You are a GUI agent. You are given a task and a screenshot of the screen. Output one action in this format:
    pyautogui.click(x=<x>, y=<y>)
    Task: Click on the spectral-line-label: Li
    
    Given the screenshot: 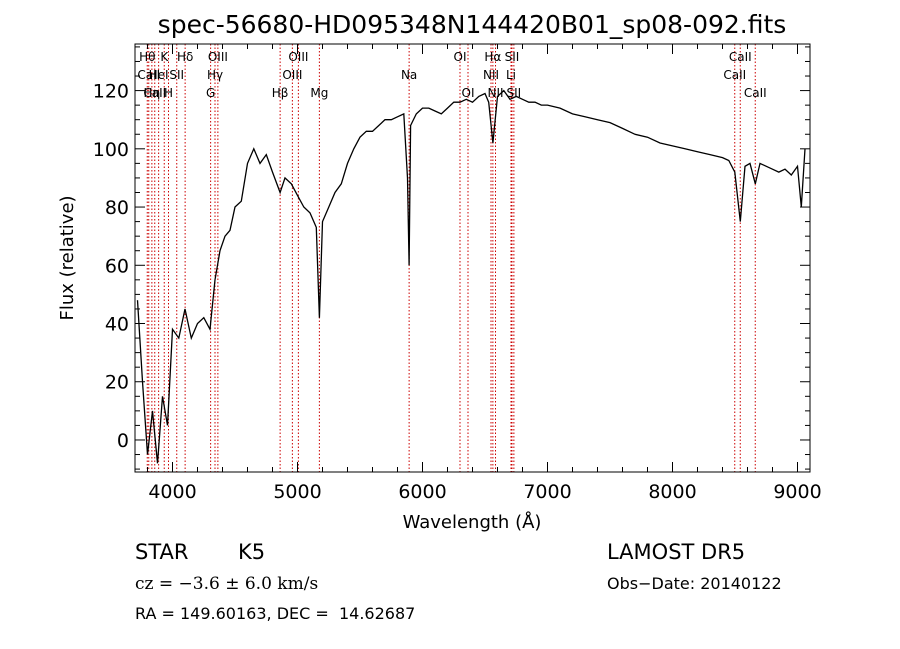 What is the action you would take?
    pyautogui.click(x=511, y=75)
    